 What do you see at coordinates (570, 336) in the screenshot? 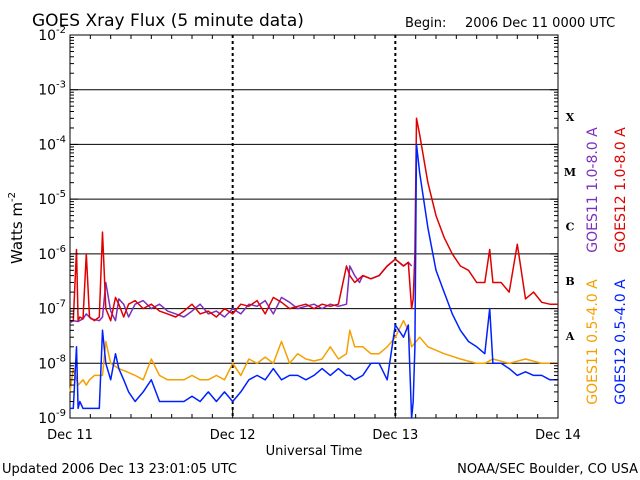
I see `flare-class-A: A` at bounding box center [570, 336].